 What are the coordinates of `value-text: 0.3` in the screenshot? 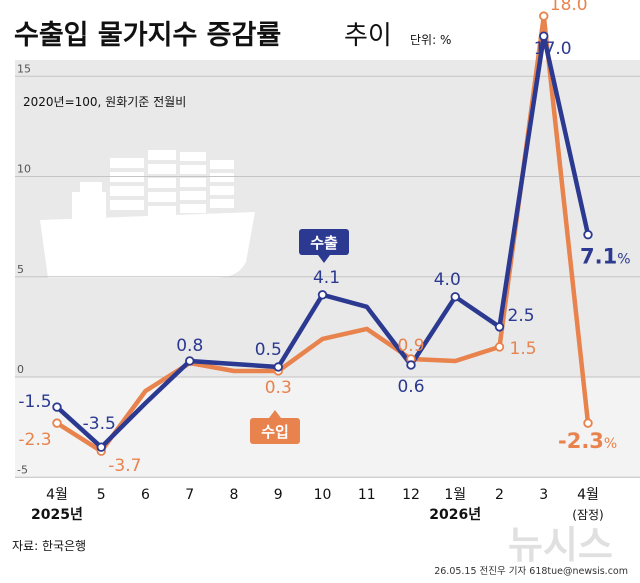 It's located at (278, 388).